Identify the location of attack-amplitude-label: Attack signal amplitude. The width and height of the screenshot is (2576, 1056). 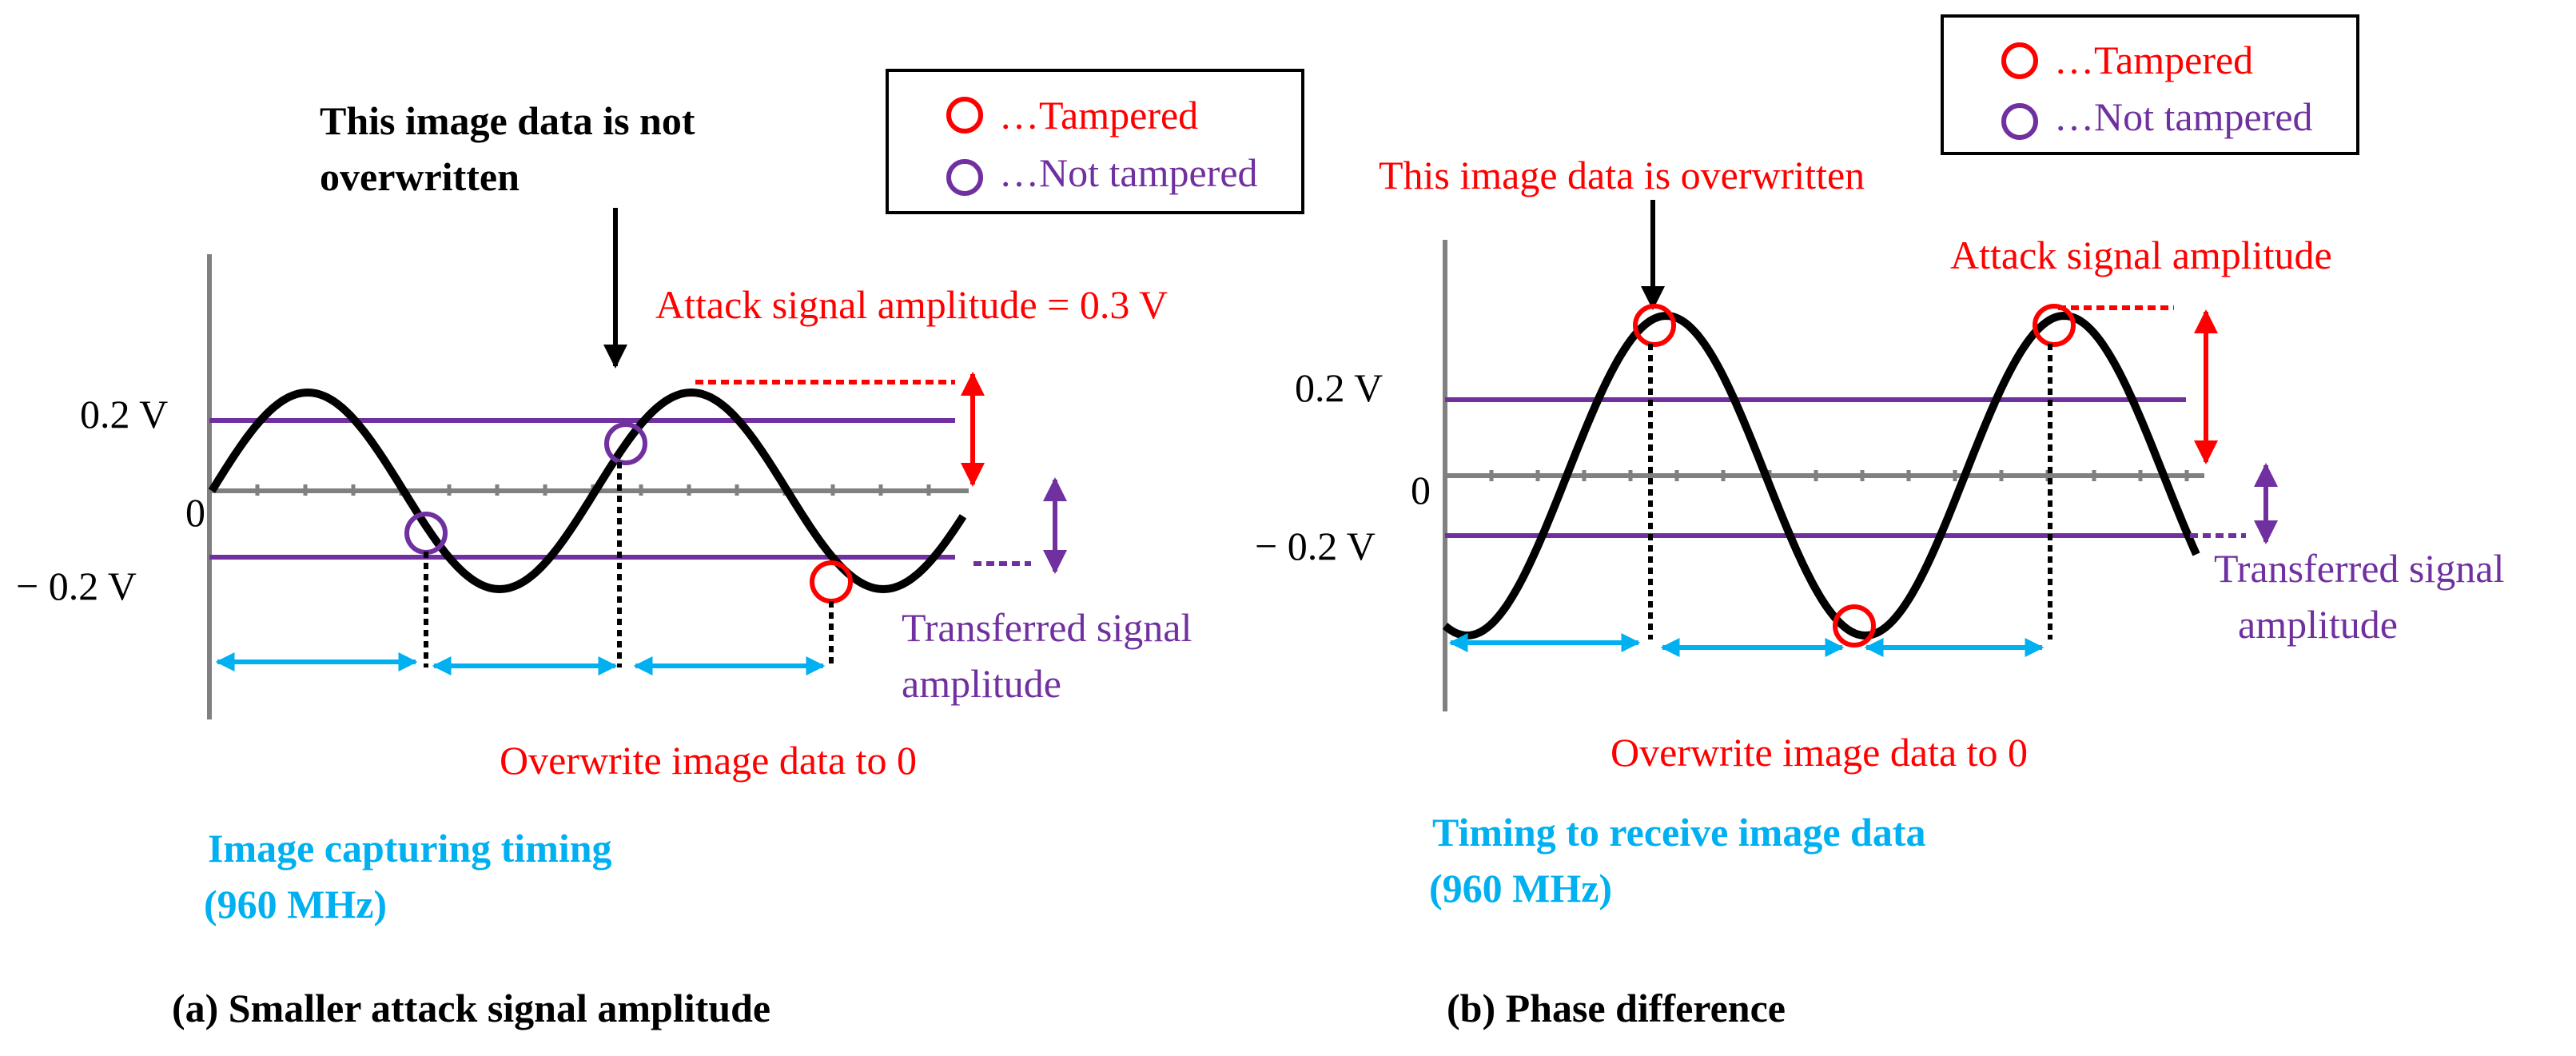
(2141, 255).